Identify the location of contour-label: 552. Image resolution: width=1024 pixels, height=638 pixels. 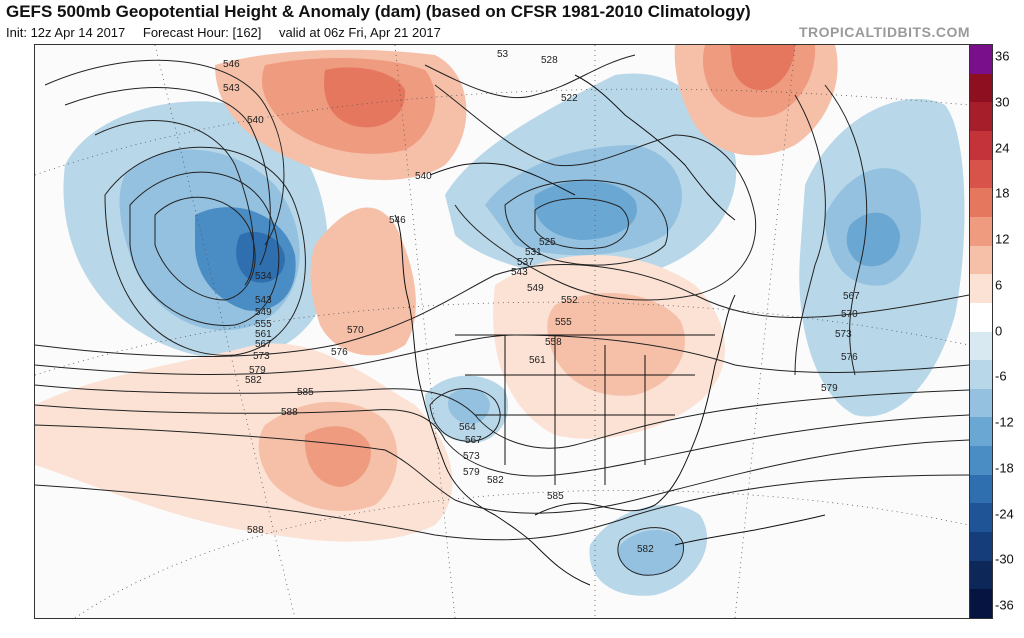
(569, 300).